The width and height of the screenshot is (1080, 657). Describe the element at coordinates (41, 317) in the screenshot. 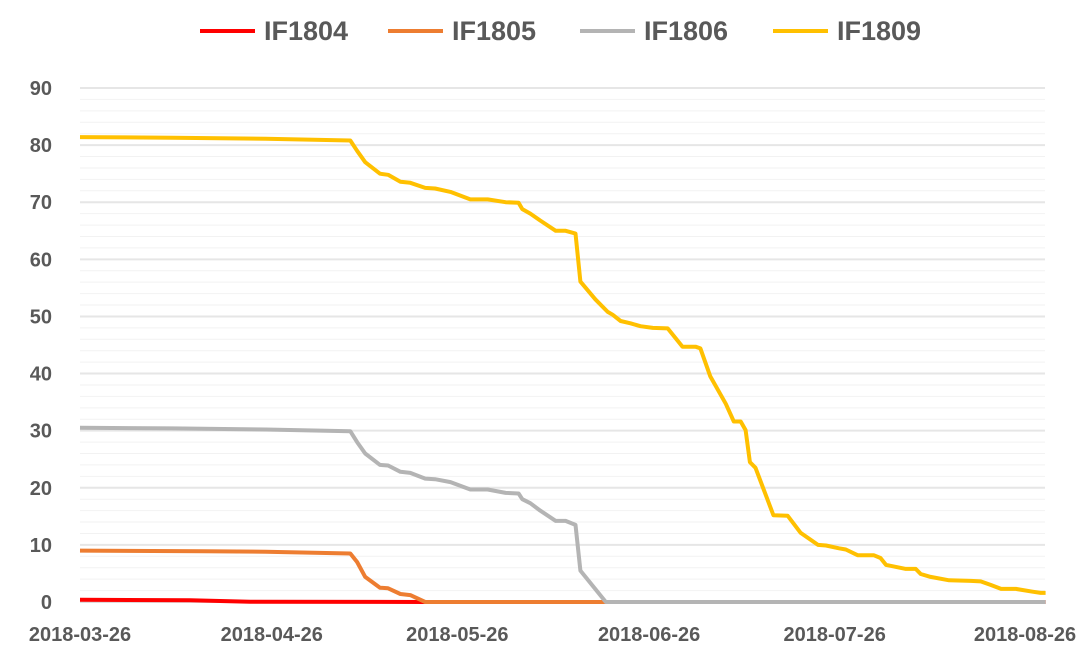

I see `y-tick-label: 50` at that location.